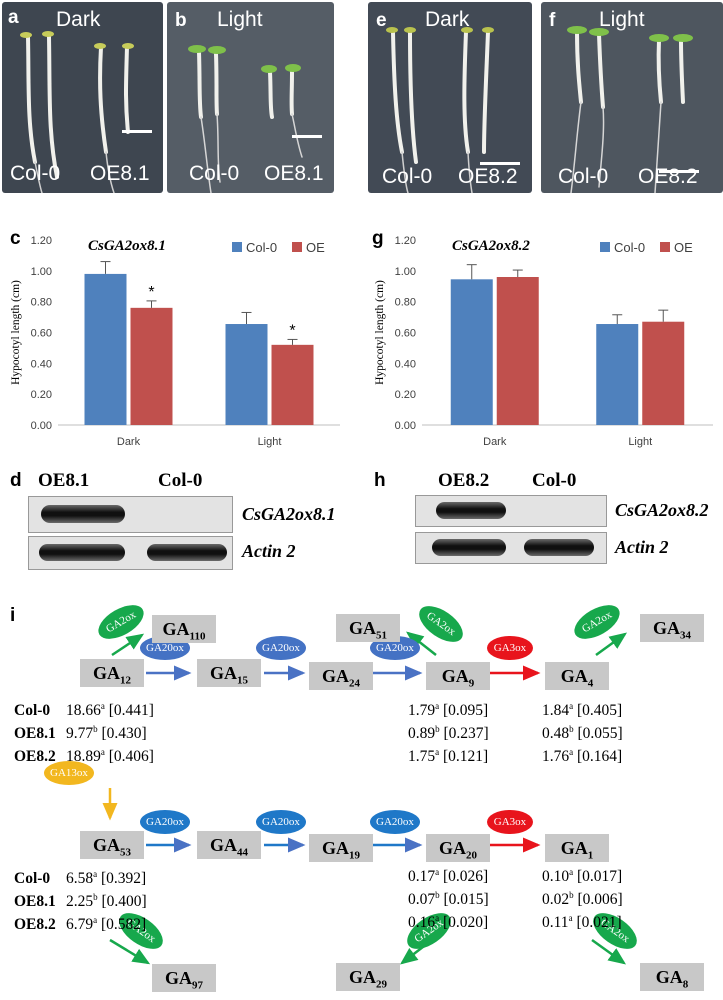 The height and width of the screenshot is (1000, 723). What do you see at coordinates (127, 246) in the screenshot?
I see `chart-title: CsGA2ox8.1` at bounding box center [127, 246].